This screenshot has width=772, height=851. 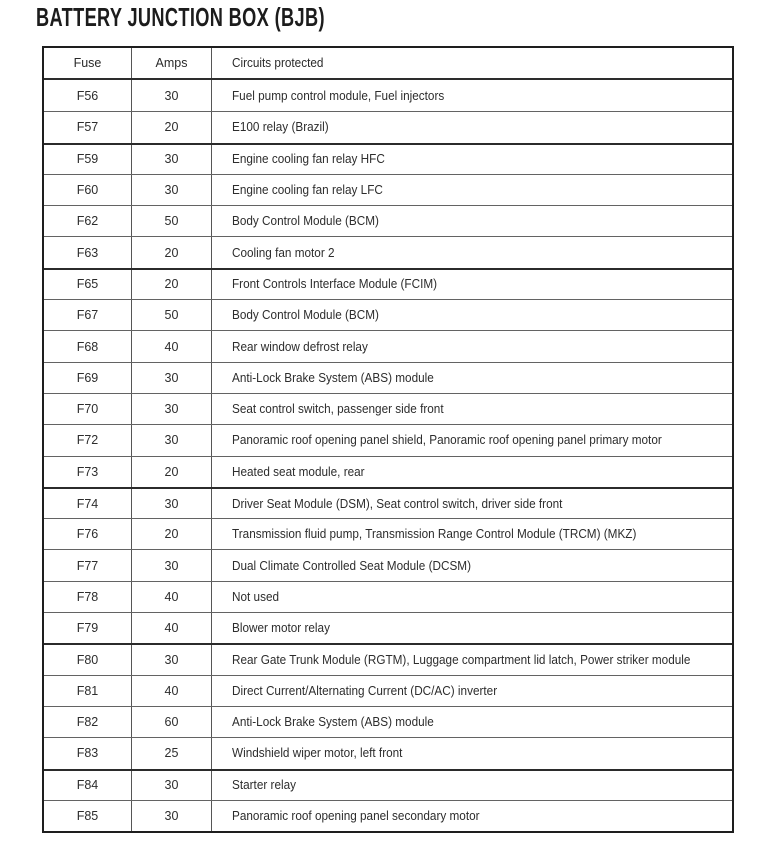 I want to click on header-cell-fuse: Fuse, so click(x=87, y=63).